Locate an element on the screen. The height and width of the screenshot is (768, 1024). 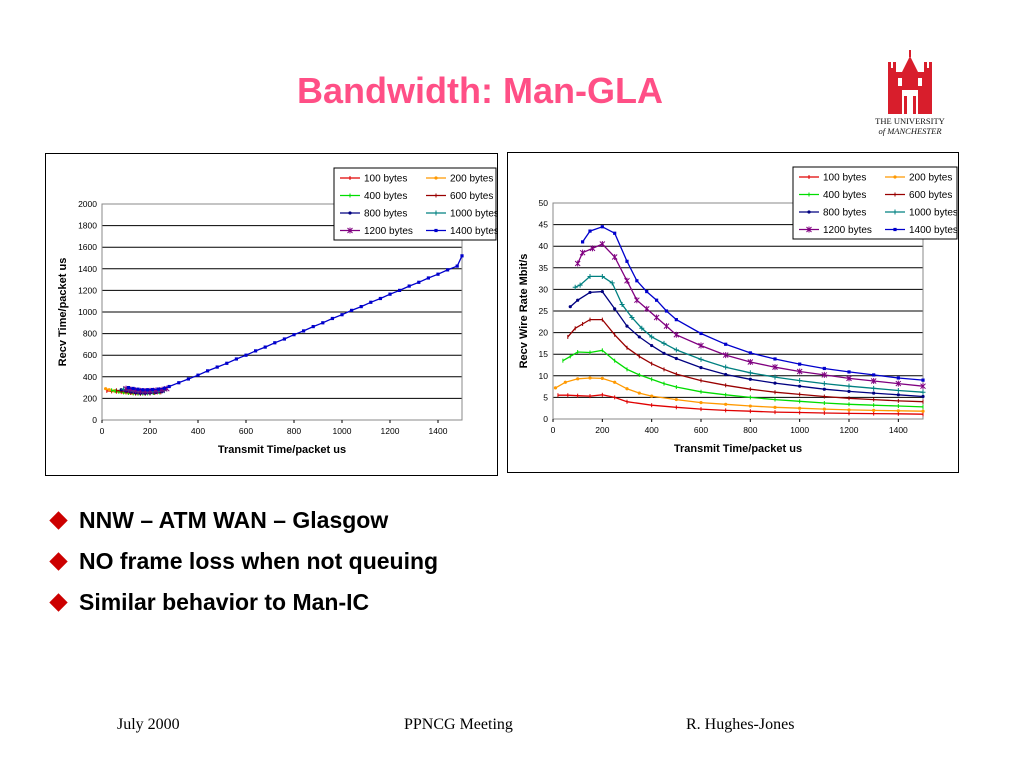
legend-item: 1200 bytes is located at coordinates (376, 231).